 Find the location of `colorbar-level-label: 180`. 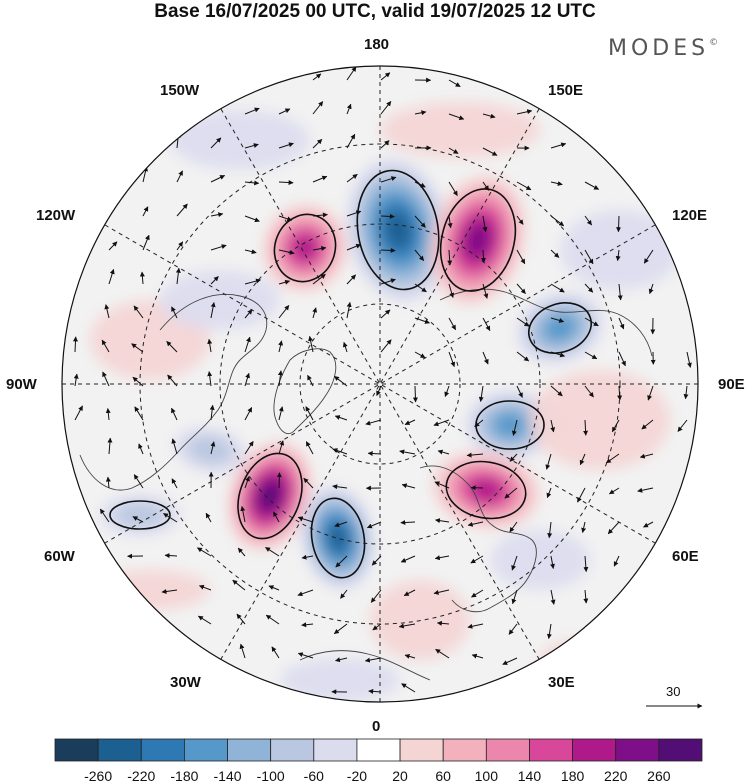

colorbar-level-label: 180 is located at coordinates (572, 776).